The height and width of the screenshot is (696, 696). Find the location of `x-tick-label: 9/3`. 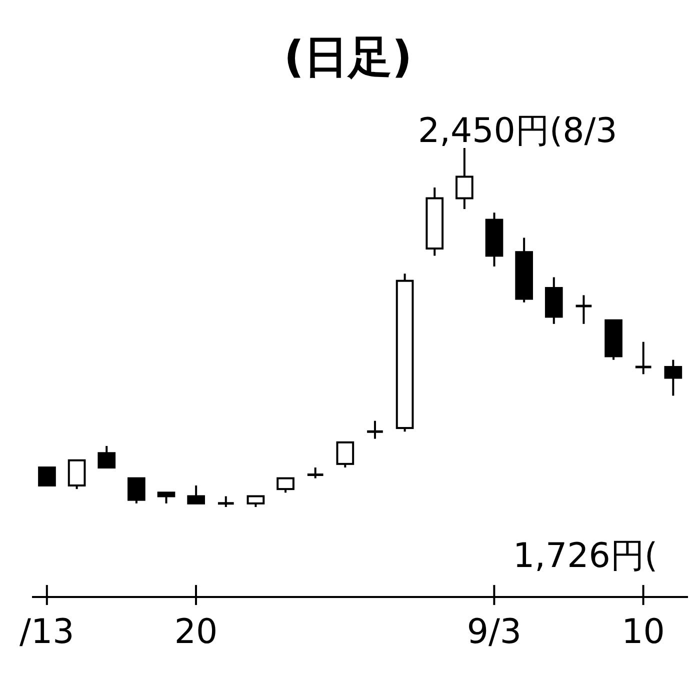

x-tick-label: 9/3 is located at coordinates (494, 632).